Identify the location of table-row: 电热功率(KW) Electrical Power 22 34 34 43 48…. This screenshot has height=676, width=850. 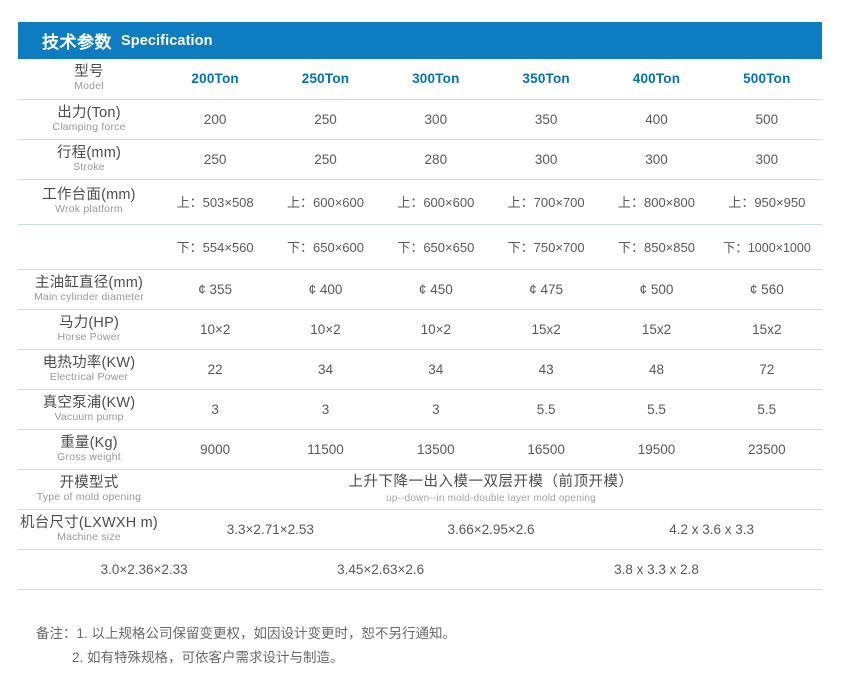
(420, 369).